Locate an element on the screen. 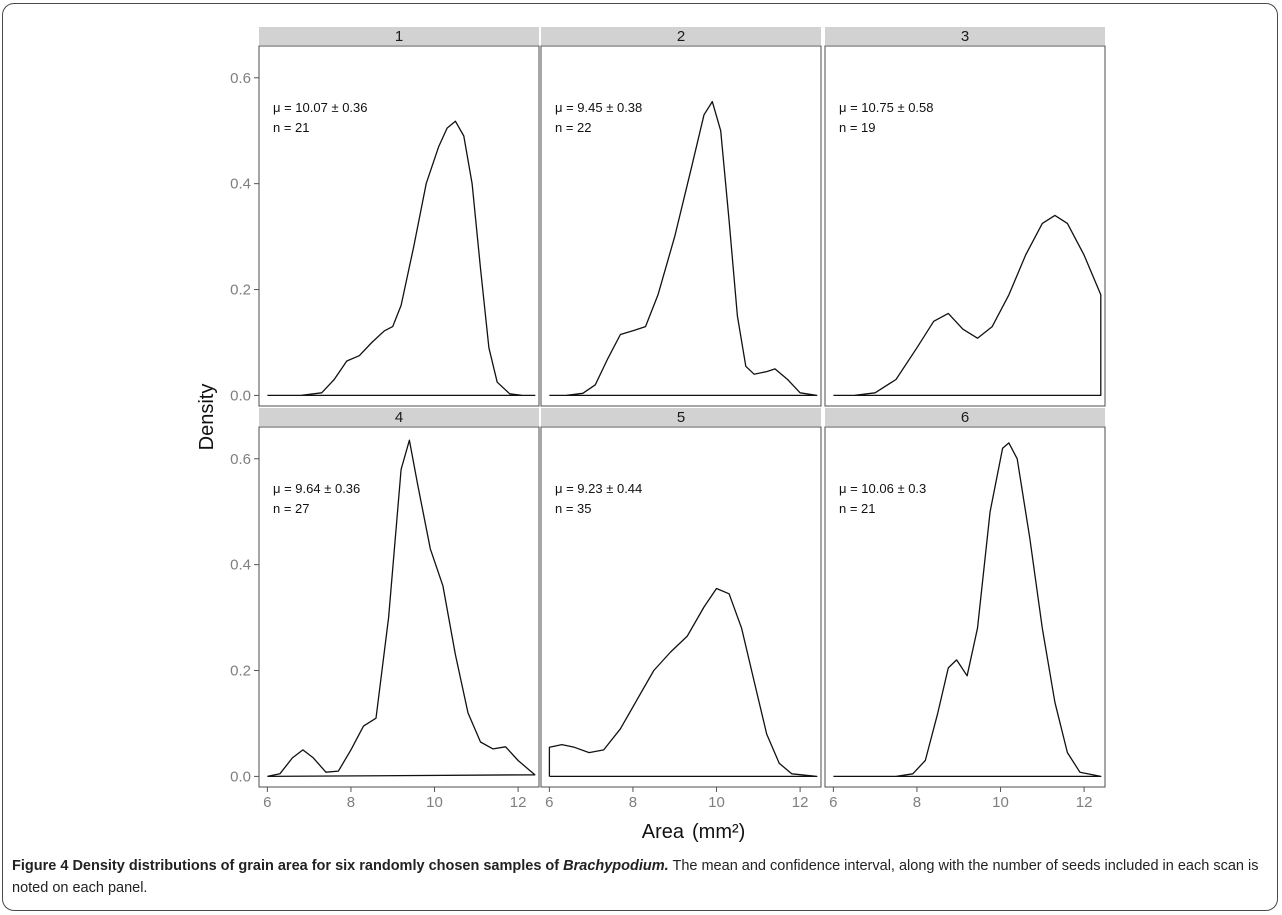  x-axis-title: Area is located at coordinates (663, 832).